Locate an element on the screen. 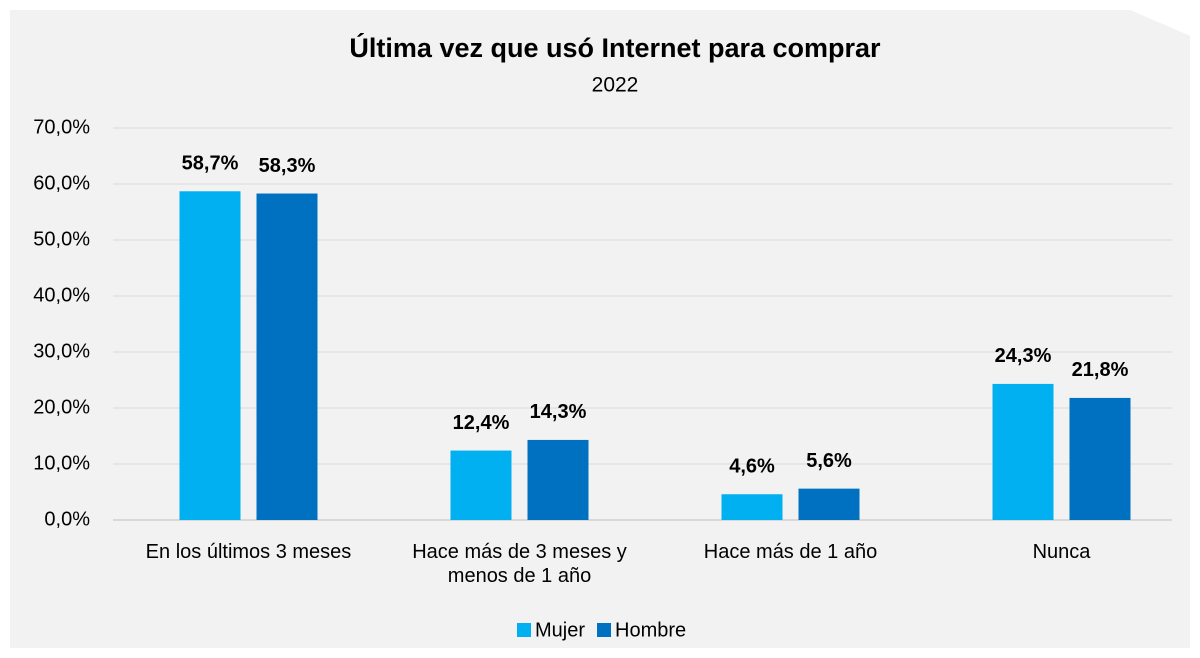 This screenshot has height=658, width=1200. x-tick-label: Nunca is located at coordinates (1061, 552).